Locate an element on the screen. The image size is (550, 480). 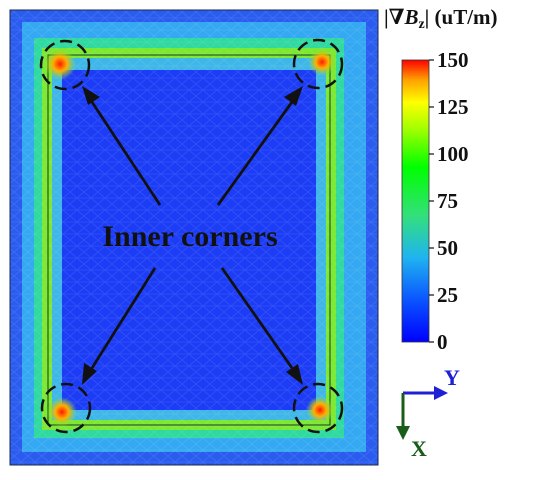
colorbar-tick-label-0: 0 is located at coordinates (442, 342).